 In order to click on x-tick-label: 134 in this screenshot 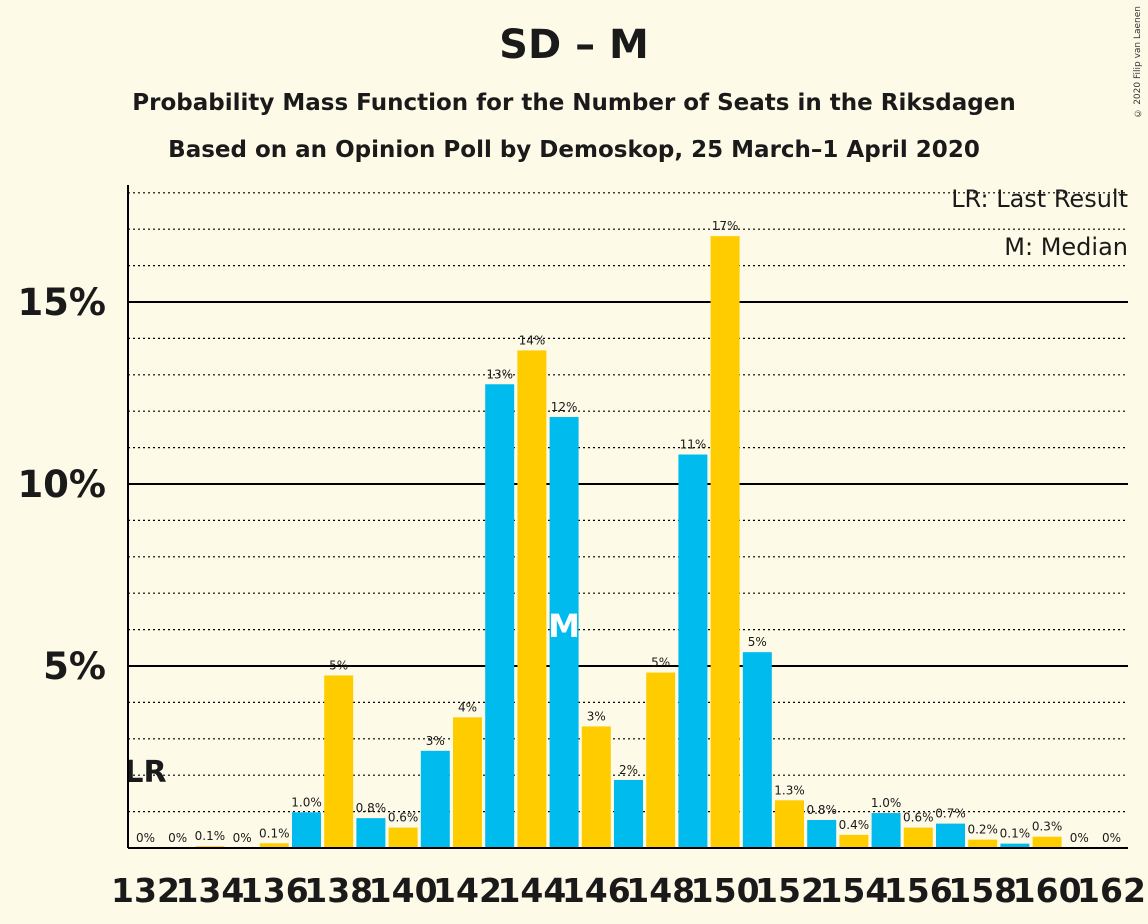, I will do `click(209, 890)`.